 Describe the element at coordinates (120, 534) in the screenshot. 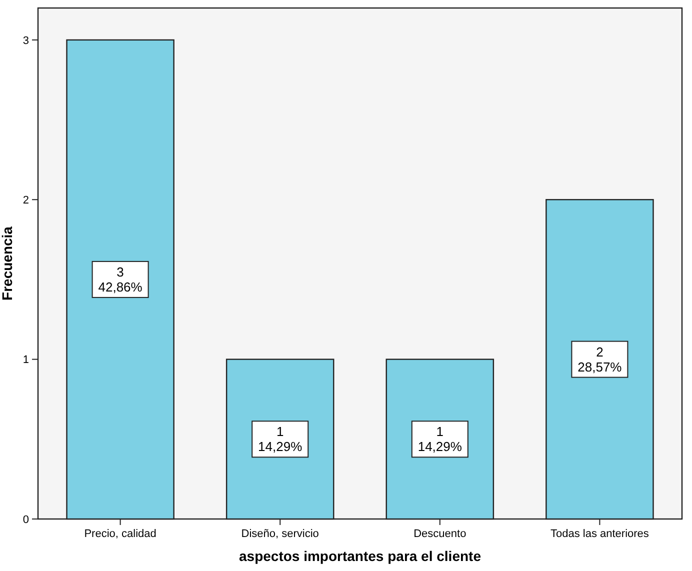

I see `x-tick-label: Precio, calidad` at that location.